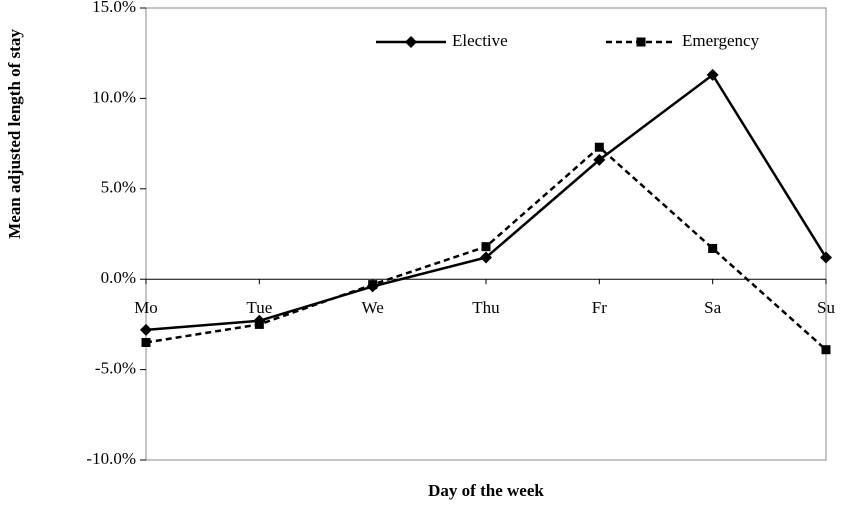 This screenshot has width=842, height=506. Describe the element at coordinates (114, 96) in the screenshot. I see `y-tick-label: 10.0%` at that location.